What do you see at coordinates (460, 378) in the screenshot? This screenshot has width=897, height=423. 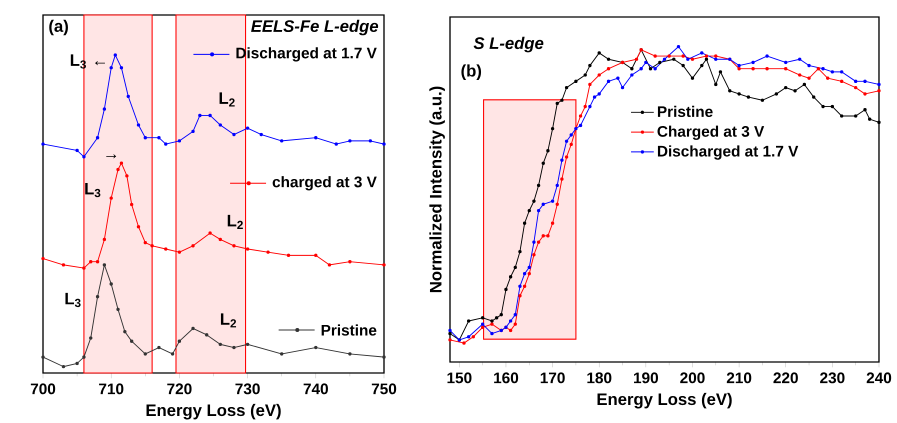 I see `x-tick-label: 150` at bounding box center [460, 378].